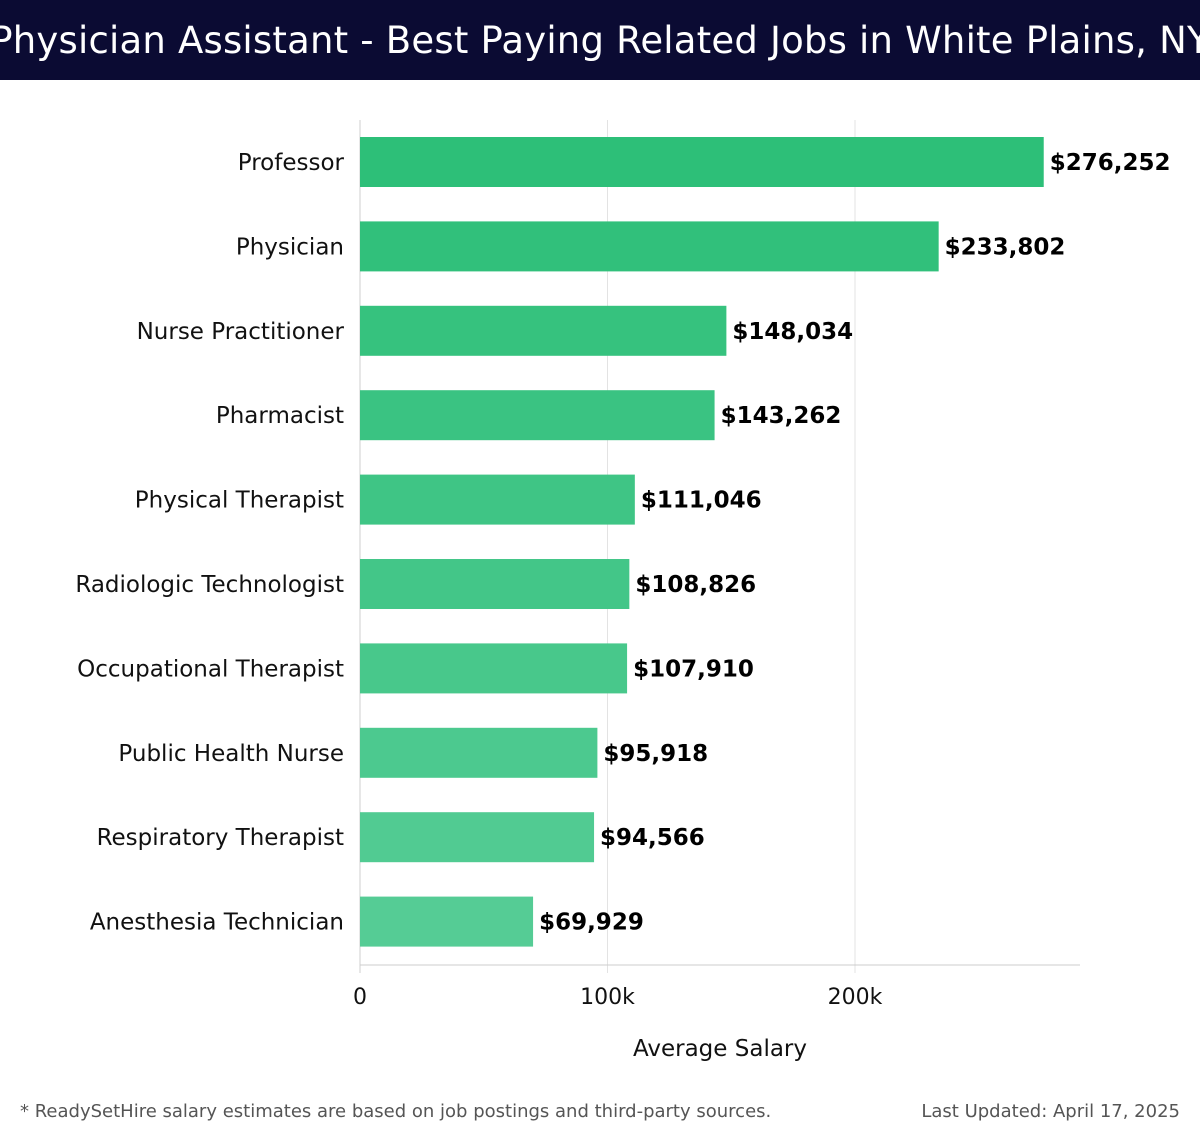  Describe the element at coordinates (720, 1049) in the screenshot. I see `x-axis-title: Average Salary` at that location.